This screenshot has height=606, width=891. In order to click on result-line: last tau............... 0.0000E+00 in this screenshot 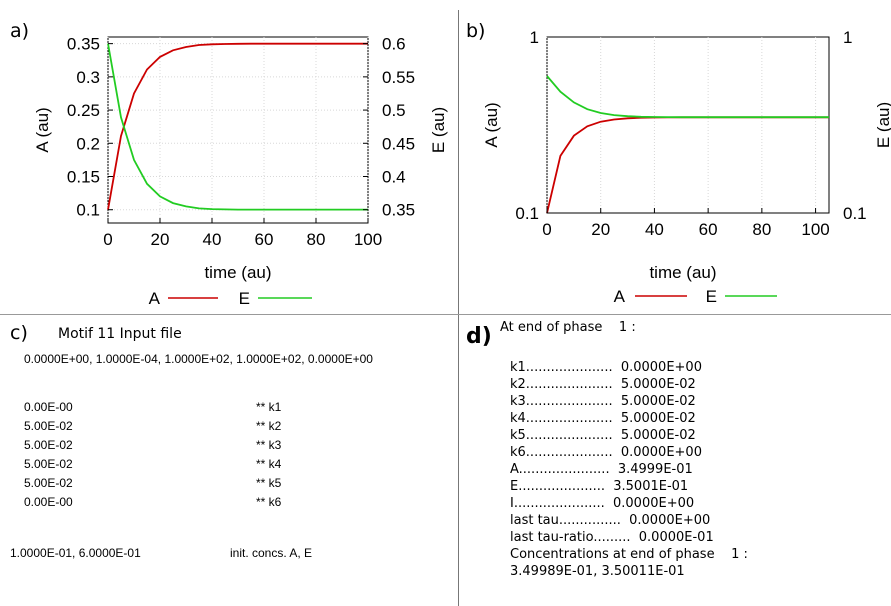, I will do `click(610, 520)`.